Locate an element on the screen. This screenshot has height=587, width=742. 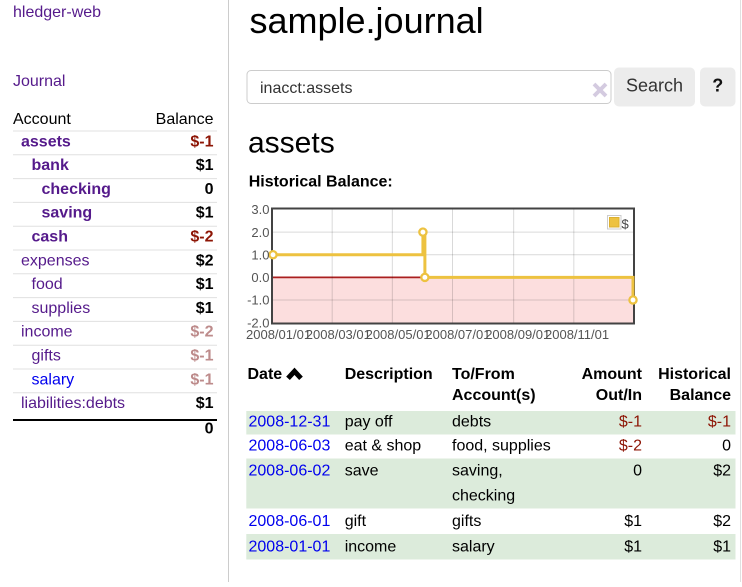
svg-text: 2008/01/01 is located at coordinates (278, 334).